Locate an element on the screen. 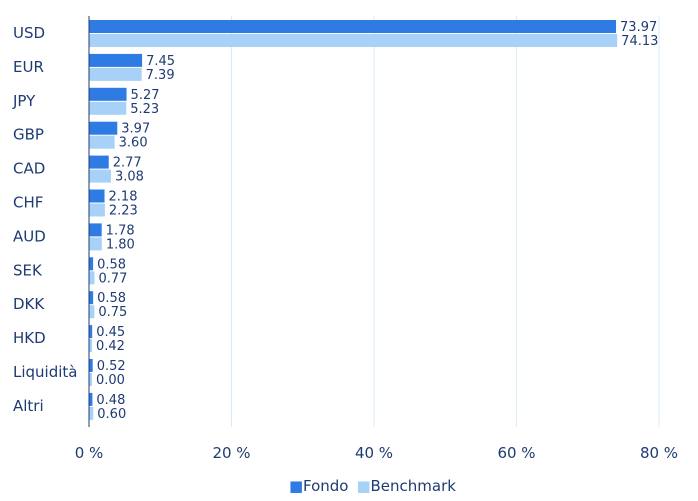 Image resolution: width=698 pixels, height=501 pixels. data-label: 7.45 is located at coordinates (160, 61).